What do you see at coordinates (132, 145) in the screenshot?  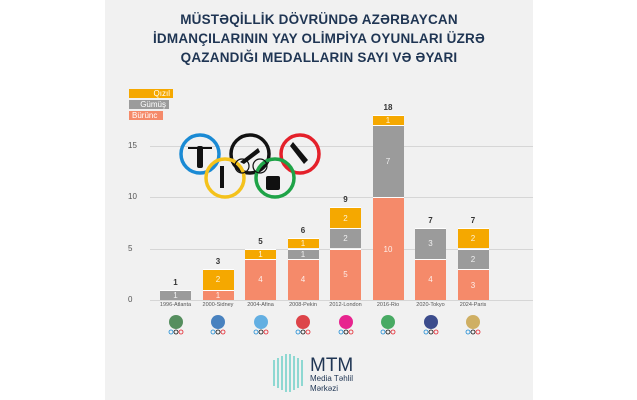 I see `y-tick-label: 15` at bounding box center [132, 145].